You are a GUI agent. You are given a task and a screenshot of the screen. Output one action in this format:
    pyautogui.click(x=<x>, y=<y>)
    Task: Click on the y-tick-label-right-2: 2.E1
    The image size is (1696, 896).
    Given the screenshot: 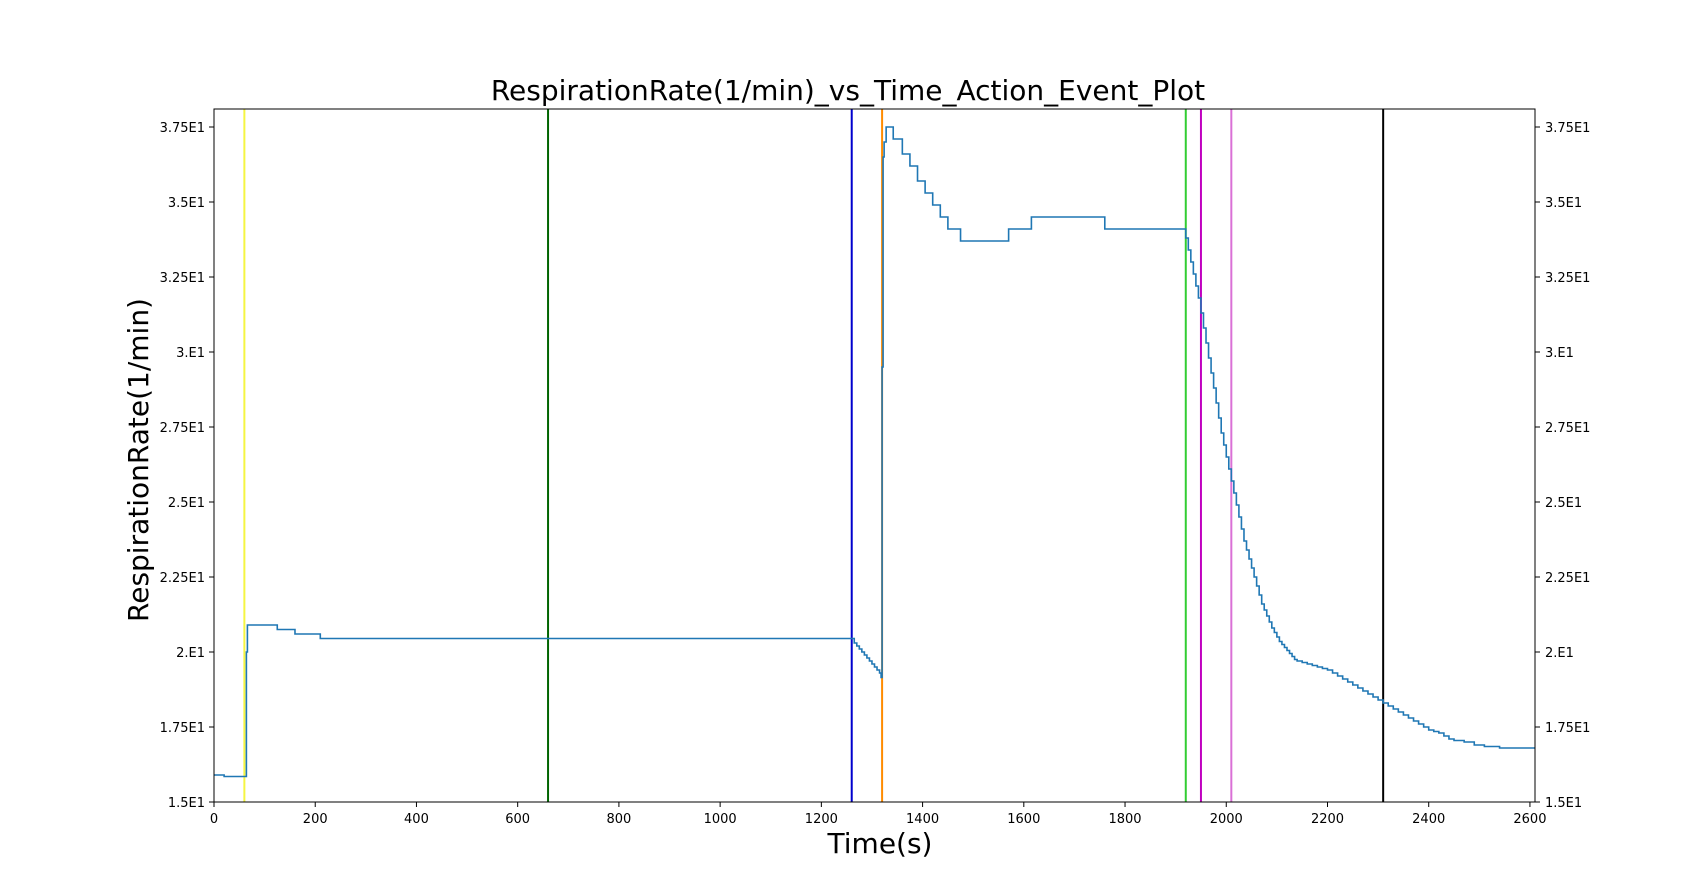 What is the action you would take?
    pyautogui.click(x=1559, y=653)
    